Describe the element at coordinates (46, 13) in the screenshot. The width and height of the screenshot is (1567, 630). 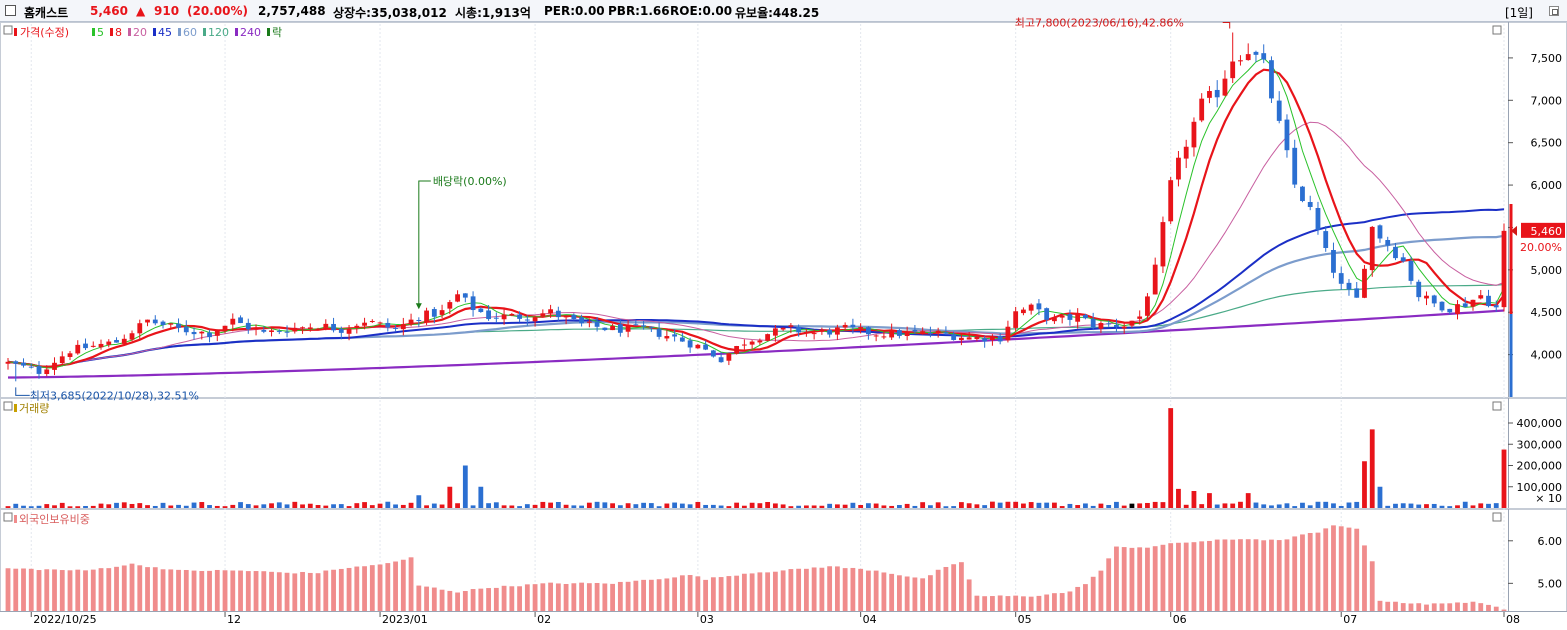
I see `stock-name: 홈캐스트` at that location.